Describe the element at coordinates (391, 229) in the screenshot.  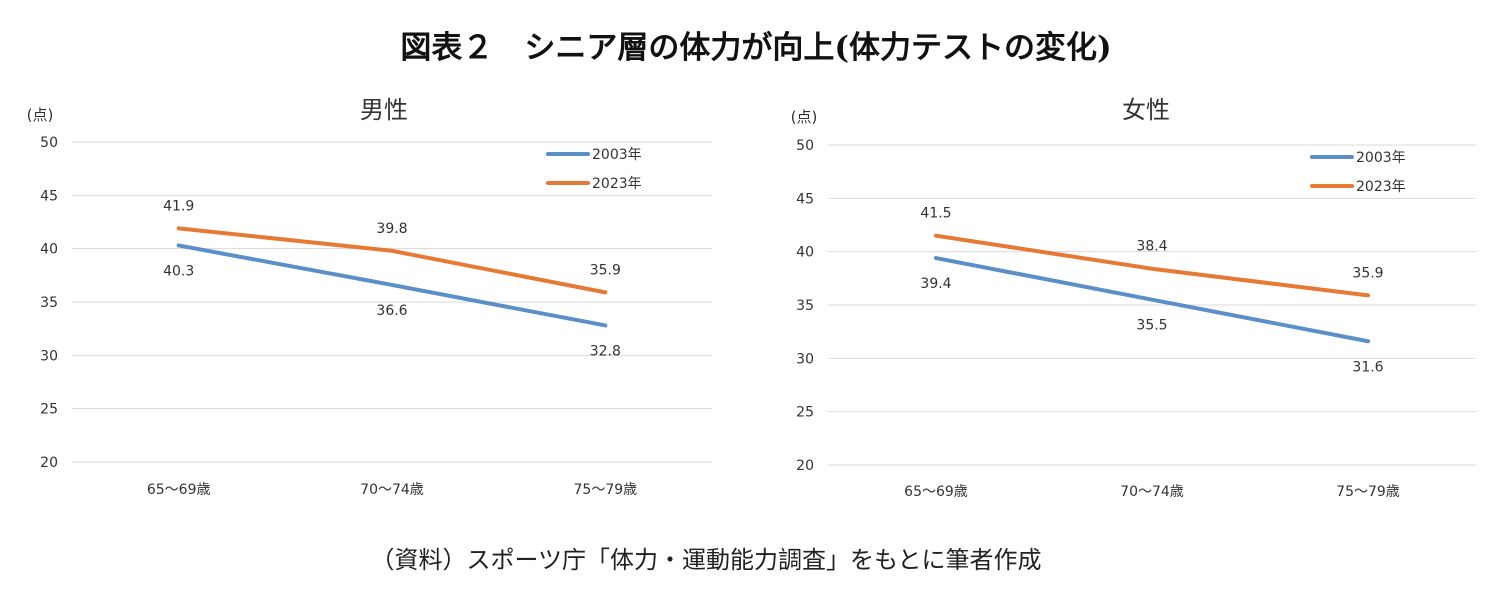
I see `data-label: 39.8` at that location.